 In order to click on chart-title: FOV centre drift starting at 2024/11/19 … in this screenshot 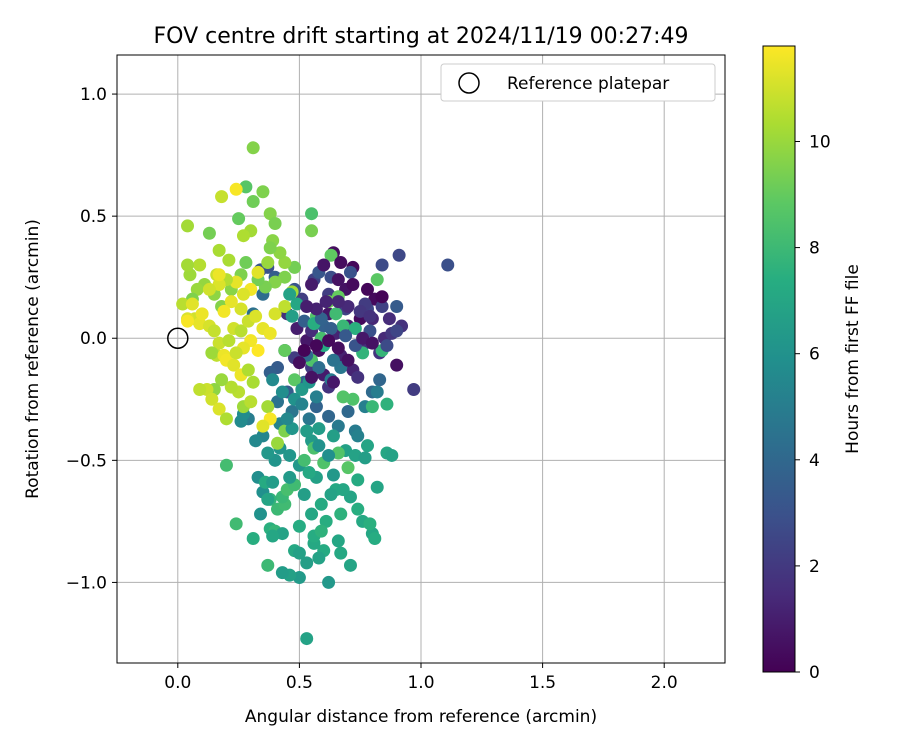, I will do `click(421, 36)`.